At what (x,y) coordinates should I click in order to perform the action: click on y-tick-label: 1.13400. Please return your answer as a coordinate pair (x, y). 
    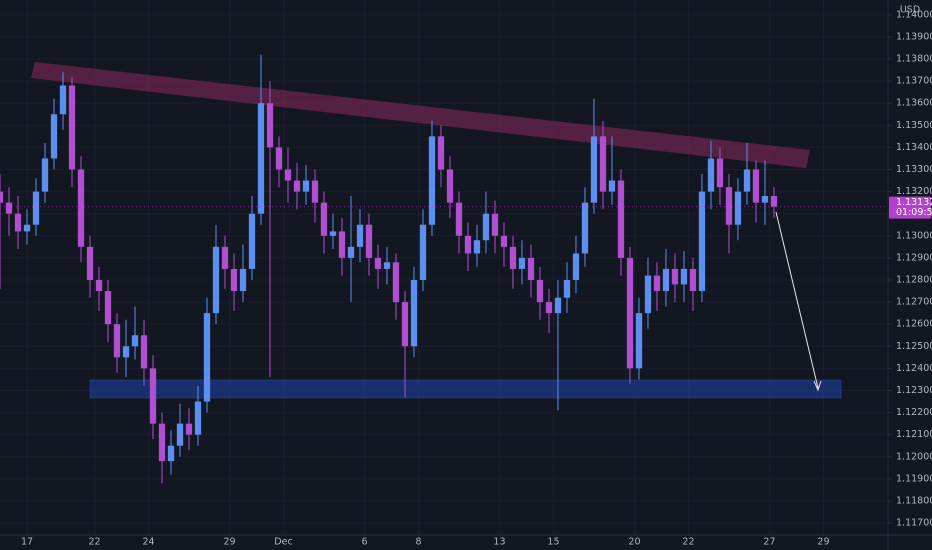
    Looking at the image, I should click on (914, 147).